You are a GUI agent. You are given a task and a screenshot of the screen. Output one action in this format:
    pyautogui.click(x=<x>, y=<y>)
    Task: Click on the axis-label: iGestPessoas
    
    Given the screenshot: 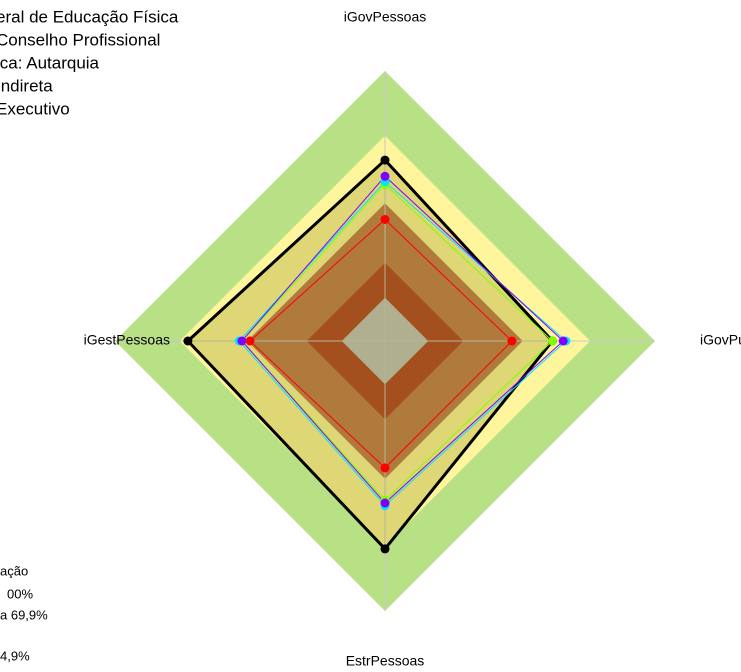 What is the action you would take?
    pyautogui.click(x=127, y=340)
    